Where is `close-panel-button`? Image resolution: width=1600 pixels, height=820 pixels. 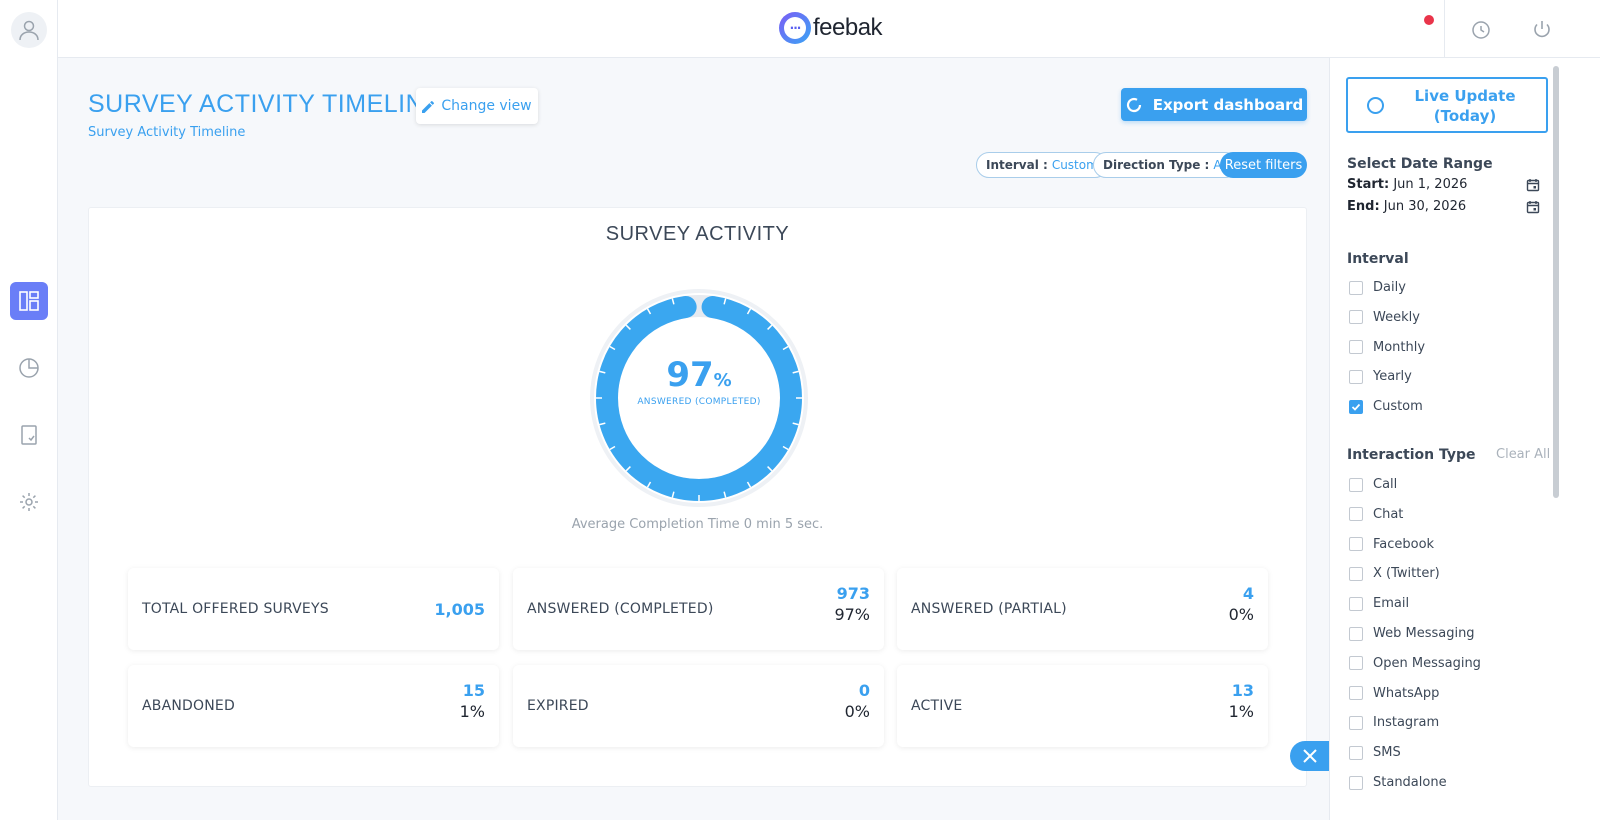 close-panel-button is located at coordinates (1310, 756).